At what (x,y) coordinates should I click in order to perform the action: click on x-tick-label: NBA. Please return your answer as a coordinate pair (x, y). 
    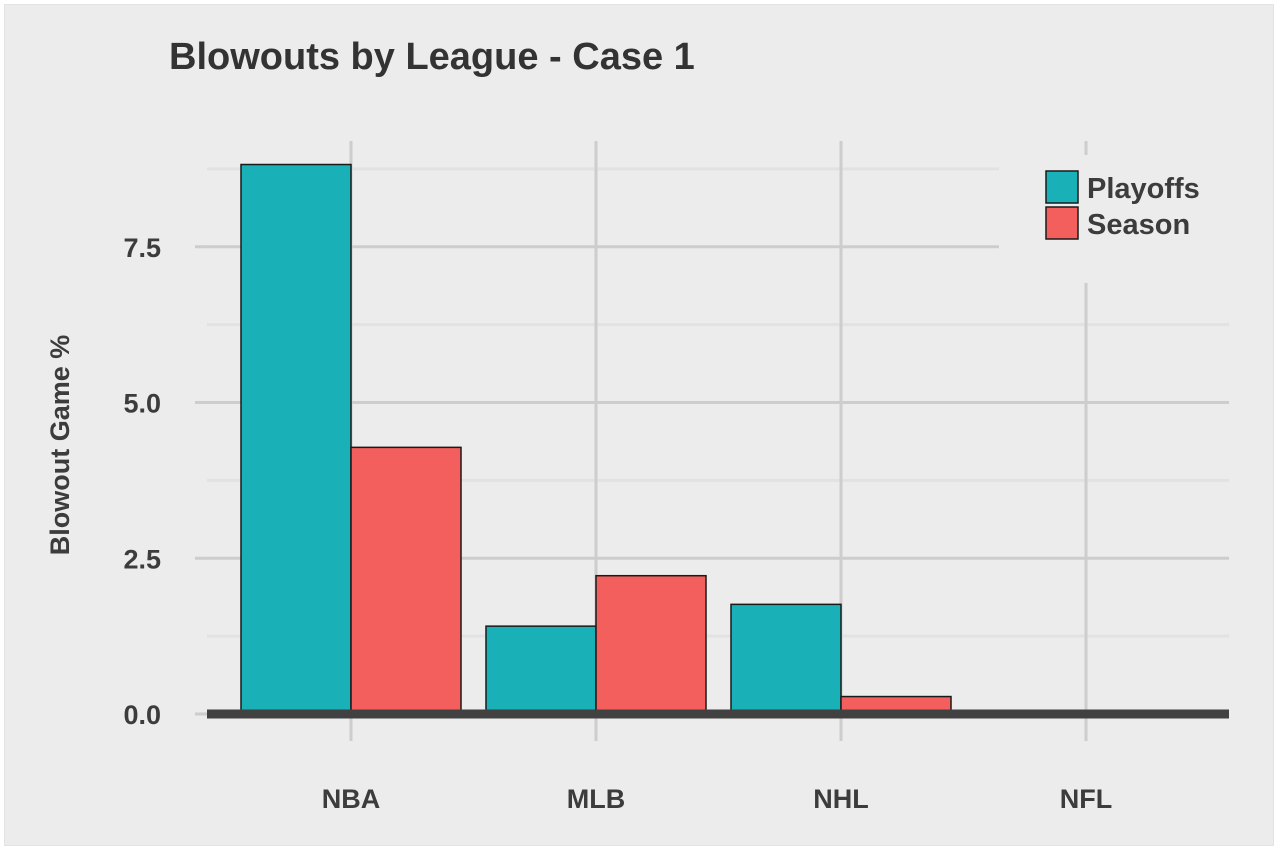
    Looking at the image, I should click on (351, 799).